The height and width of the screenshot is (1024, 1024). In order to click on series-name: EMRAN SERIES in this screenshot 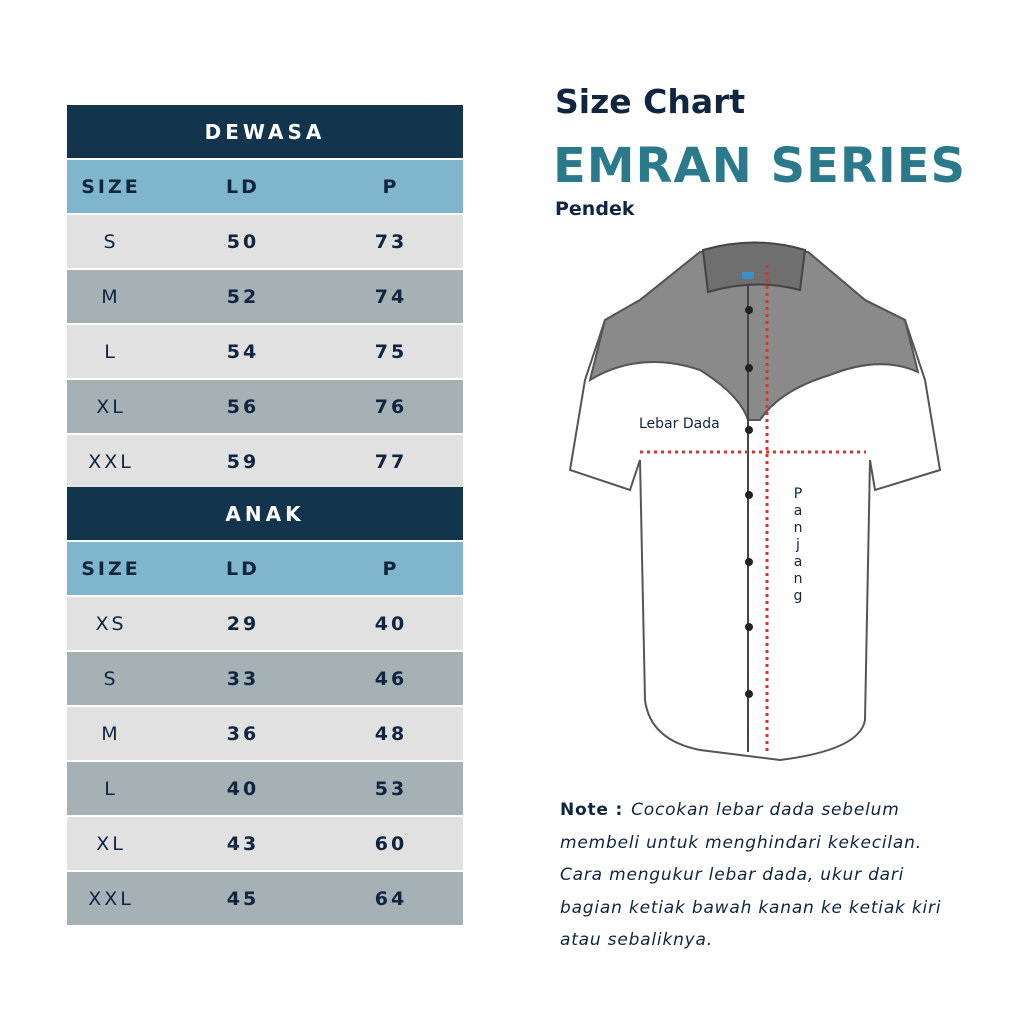, I will do `click(760, 166)`.